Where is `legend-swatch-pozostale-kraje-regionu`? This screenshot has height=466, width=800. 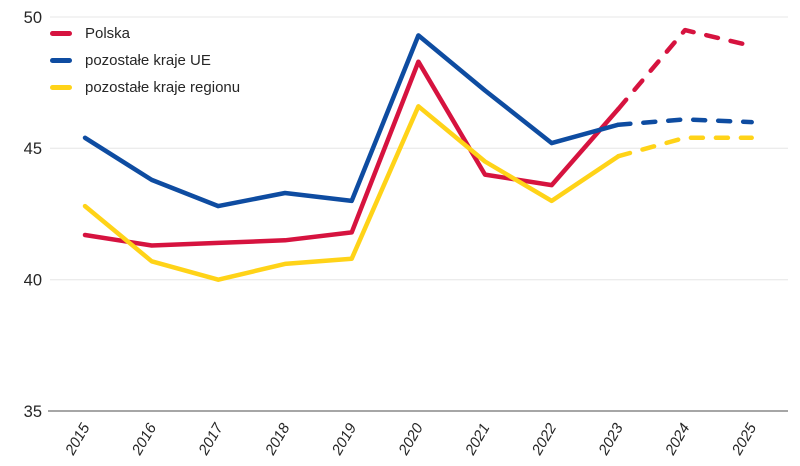
legend-swatch-pozostale-kraje-regionu is located at coordinates (61, 87).